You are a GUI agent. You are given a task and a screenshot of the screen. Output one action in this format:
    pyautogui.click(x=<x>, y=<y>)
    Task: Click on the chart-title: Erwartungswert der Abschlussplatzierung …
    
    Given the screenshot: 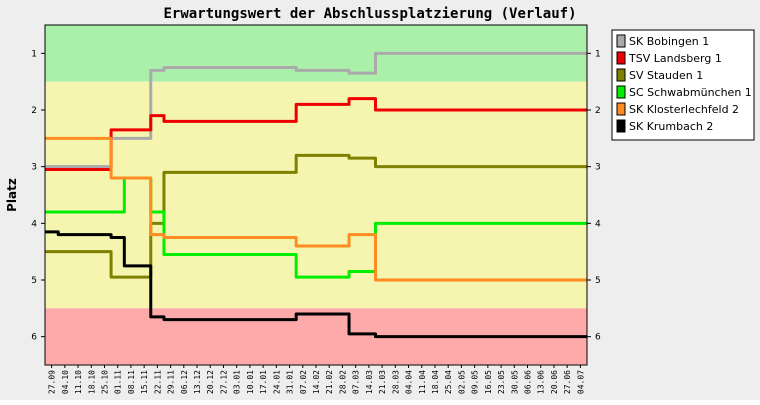 What is the action you would take?
    pyautogui.click(x=369, y=14)
    